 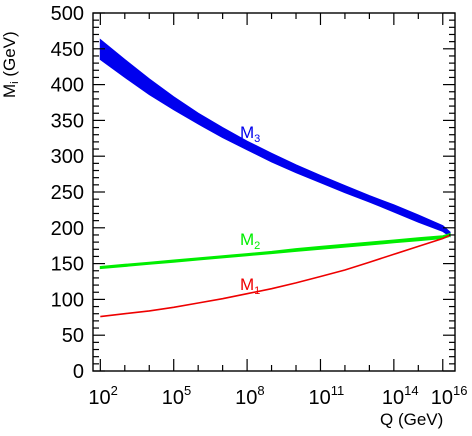 What do you see at coordinates (250, 134) in the screenshot?
I see `series-m3-label: M3` at bounding box center [250, 134].